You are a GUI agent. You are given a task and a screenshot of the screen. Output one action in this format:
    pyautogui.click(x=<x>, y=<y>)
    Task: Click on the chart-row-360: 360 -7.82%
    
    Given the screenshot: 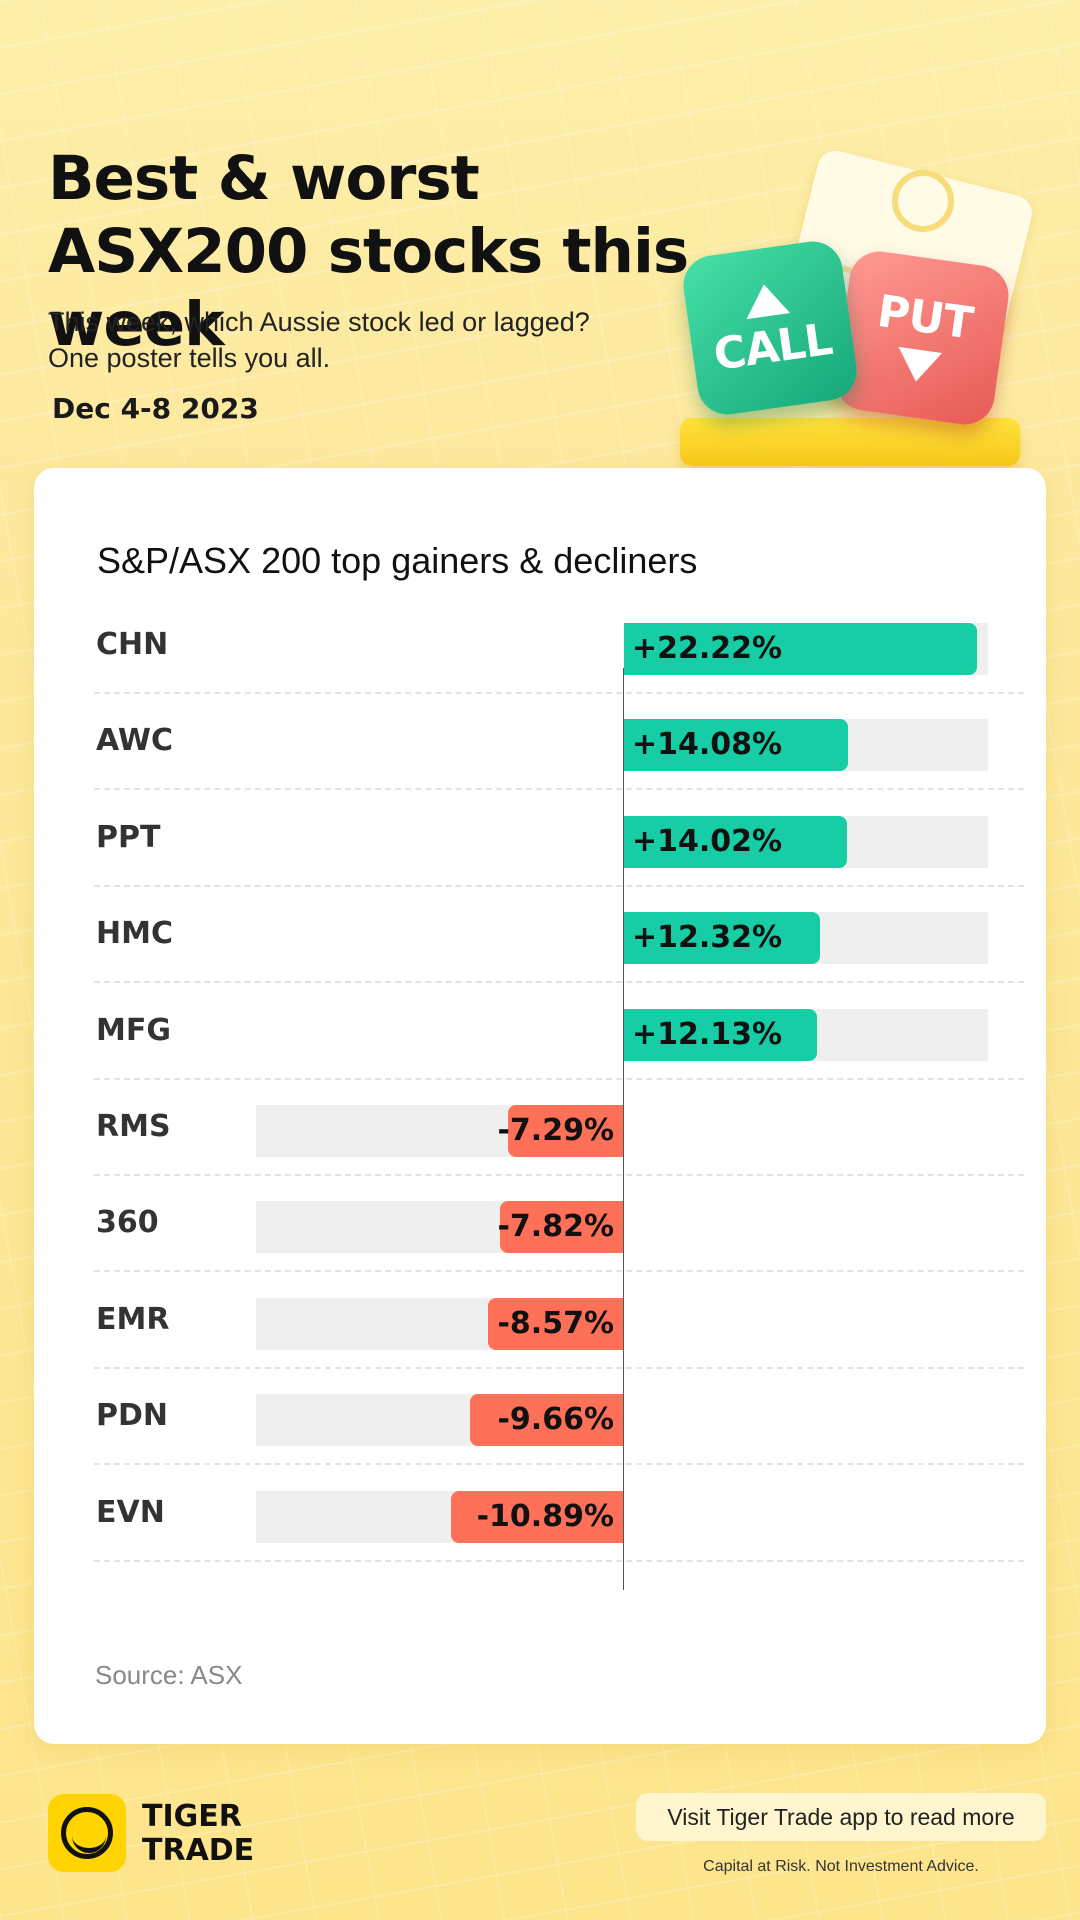 What is the action you would take?
    pyautogui.click(x=559, y=1224)
    